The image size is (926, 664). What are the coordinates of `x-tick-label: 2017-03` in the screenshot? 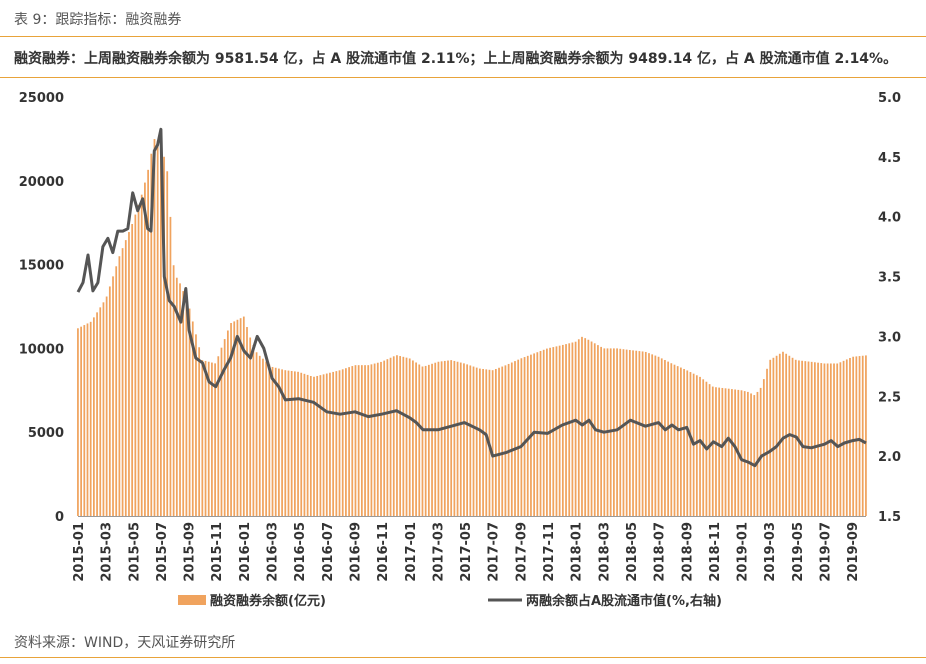 It's located at (438, 552).